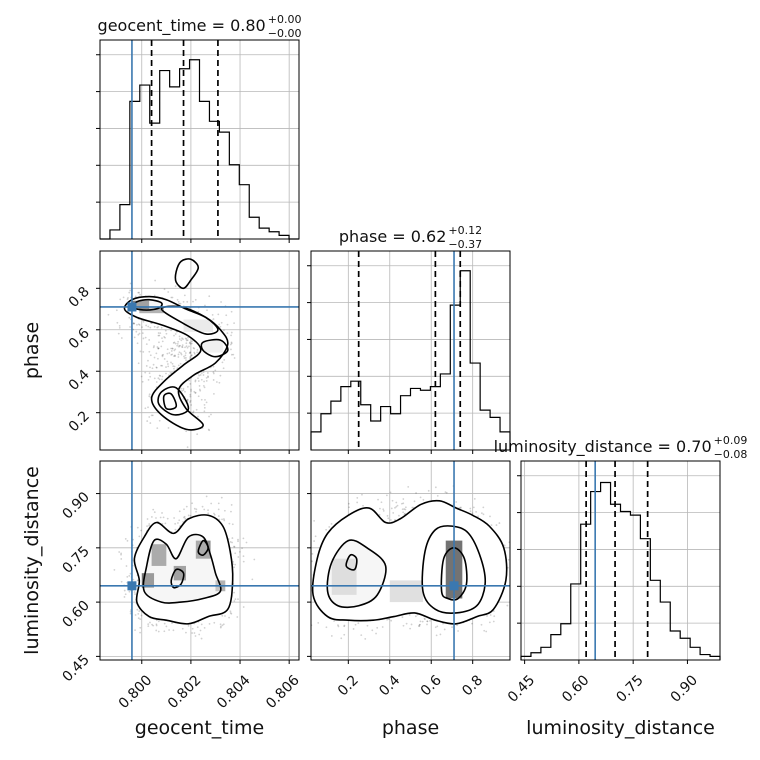  I want to click on y-tick-label: 0.4, so click(79, 380).